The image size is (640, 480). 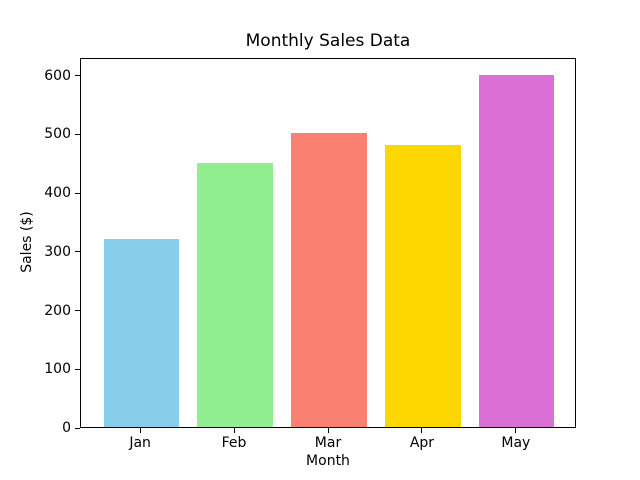 What do you see at coordinates (234, 443) in the screenshot?
I see `x-tick-label-feb: Feb` at bounding box center [234, 443].